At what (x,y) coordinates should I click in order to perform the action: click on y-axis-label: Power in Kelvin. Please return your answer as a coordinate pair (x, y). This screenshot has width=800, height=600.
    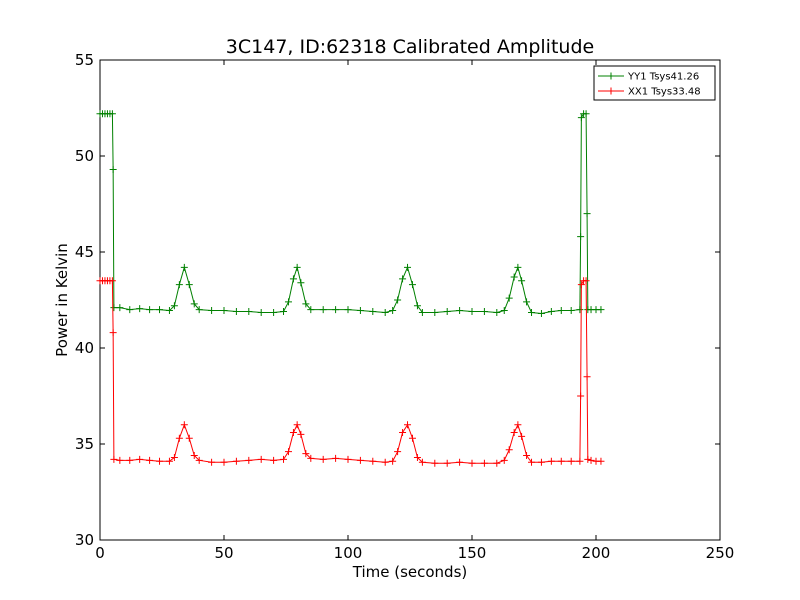
    Looking at the image, I should click on (62, 300).